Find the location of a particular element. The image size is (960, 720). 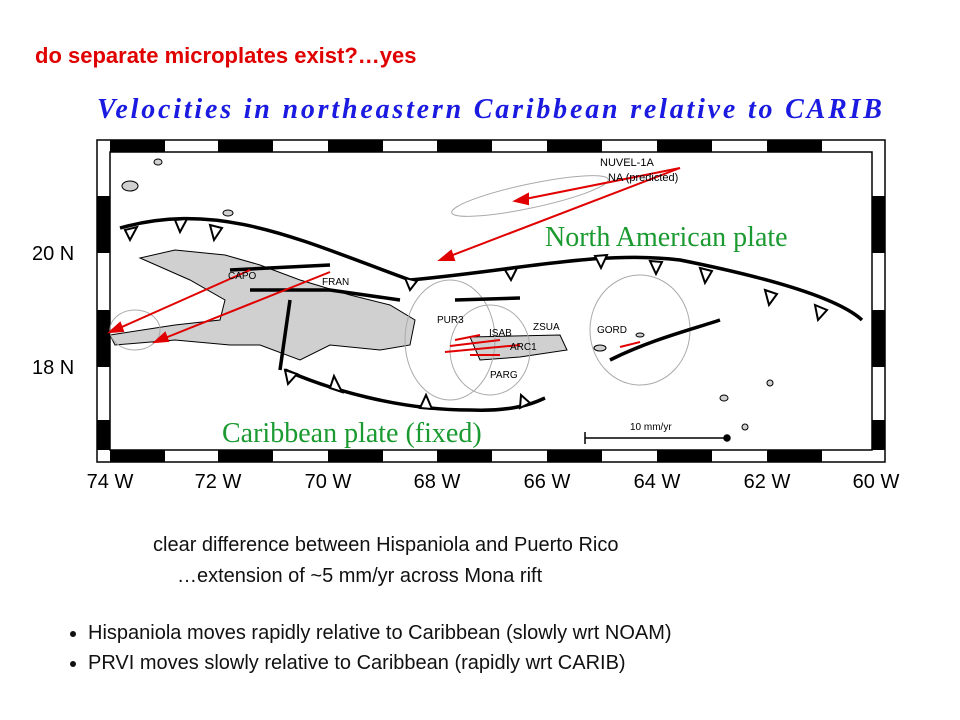

scale-label: 10 mm/yr is located at coordinates (651, 427).